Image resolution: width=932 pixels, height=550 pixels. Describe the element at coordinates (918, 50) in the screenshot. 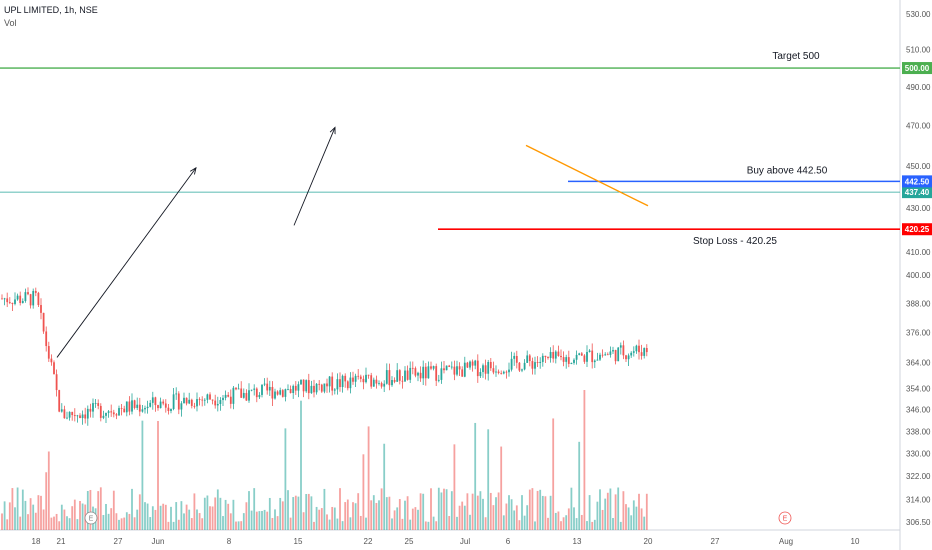

I see `price-tick-label: 510.00` at that location.